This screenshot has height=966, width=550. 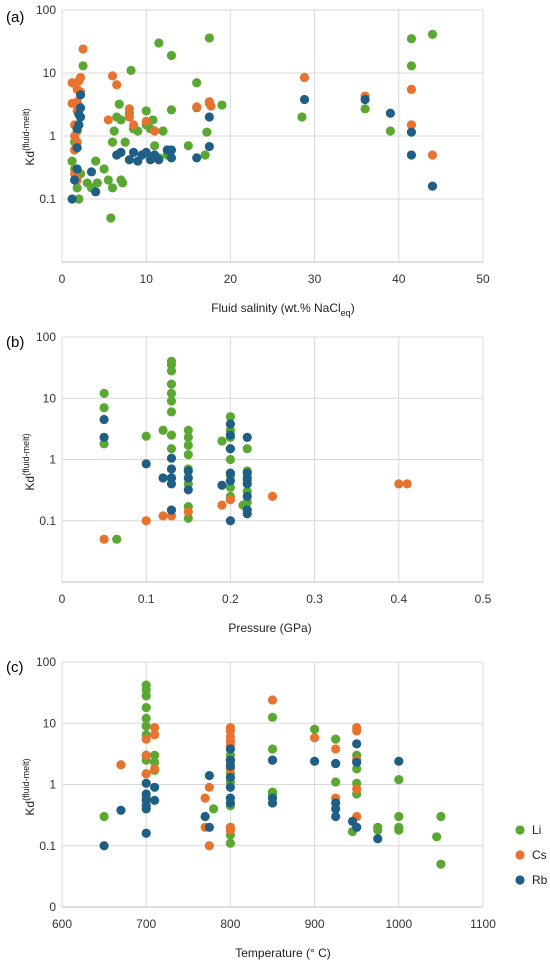 I want to click on x-tick-label: 0.2, so click(x=230, y=599).